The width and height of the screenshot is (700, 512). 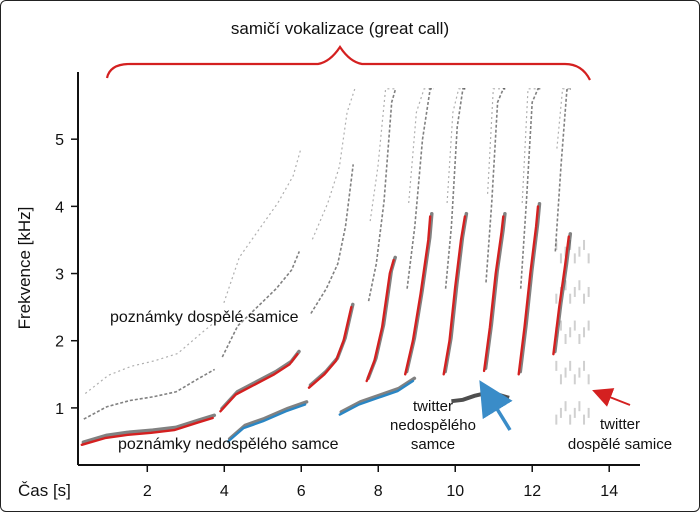 What do you see at coordinates (147, 491) in the screenshot?
I see `x-tick-label-2: 2` at bounding box center [147, 491].